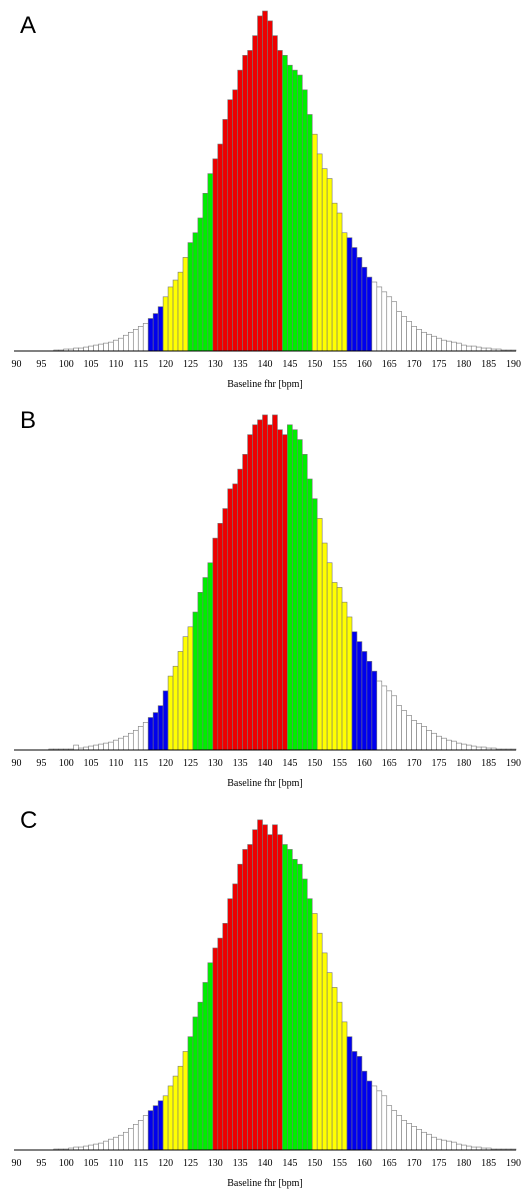  I want to click on x-tick-label: 110, so click(116, 763).